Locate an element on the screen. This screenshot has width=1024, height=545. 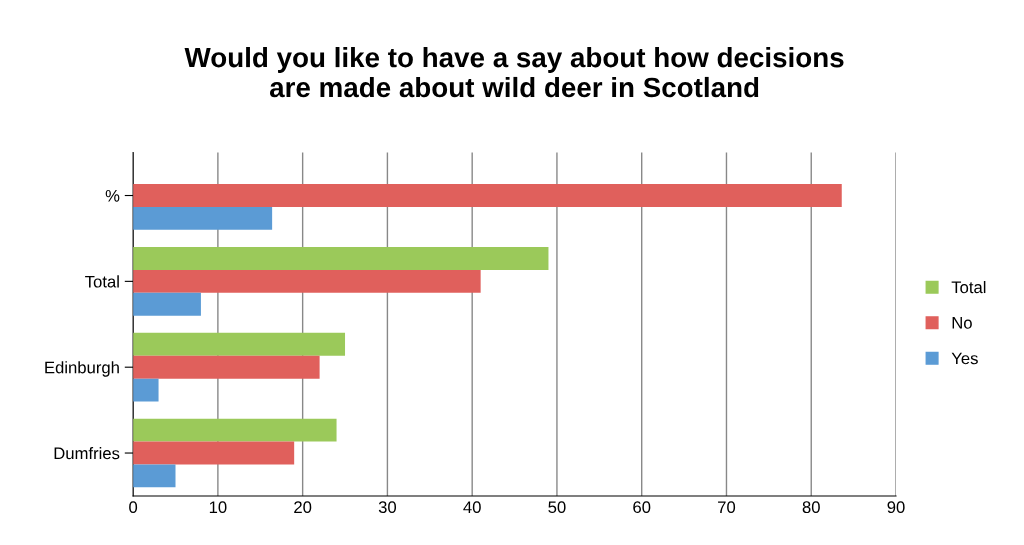
y-tick-label: % is located at coordinates (112, 195).